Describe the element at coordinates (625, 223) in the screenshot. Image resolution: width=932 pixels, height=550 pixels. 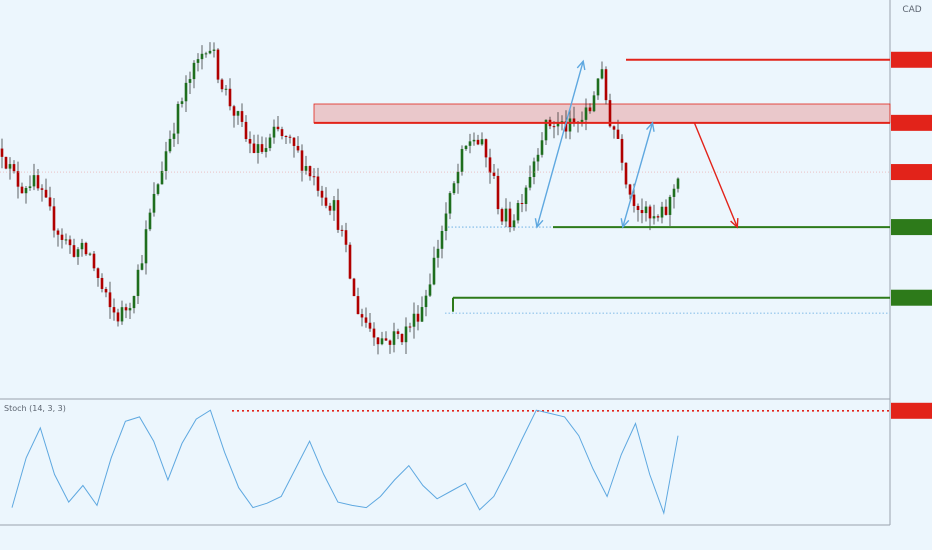
I see `projection-arrow-tail` at that location.